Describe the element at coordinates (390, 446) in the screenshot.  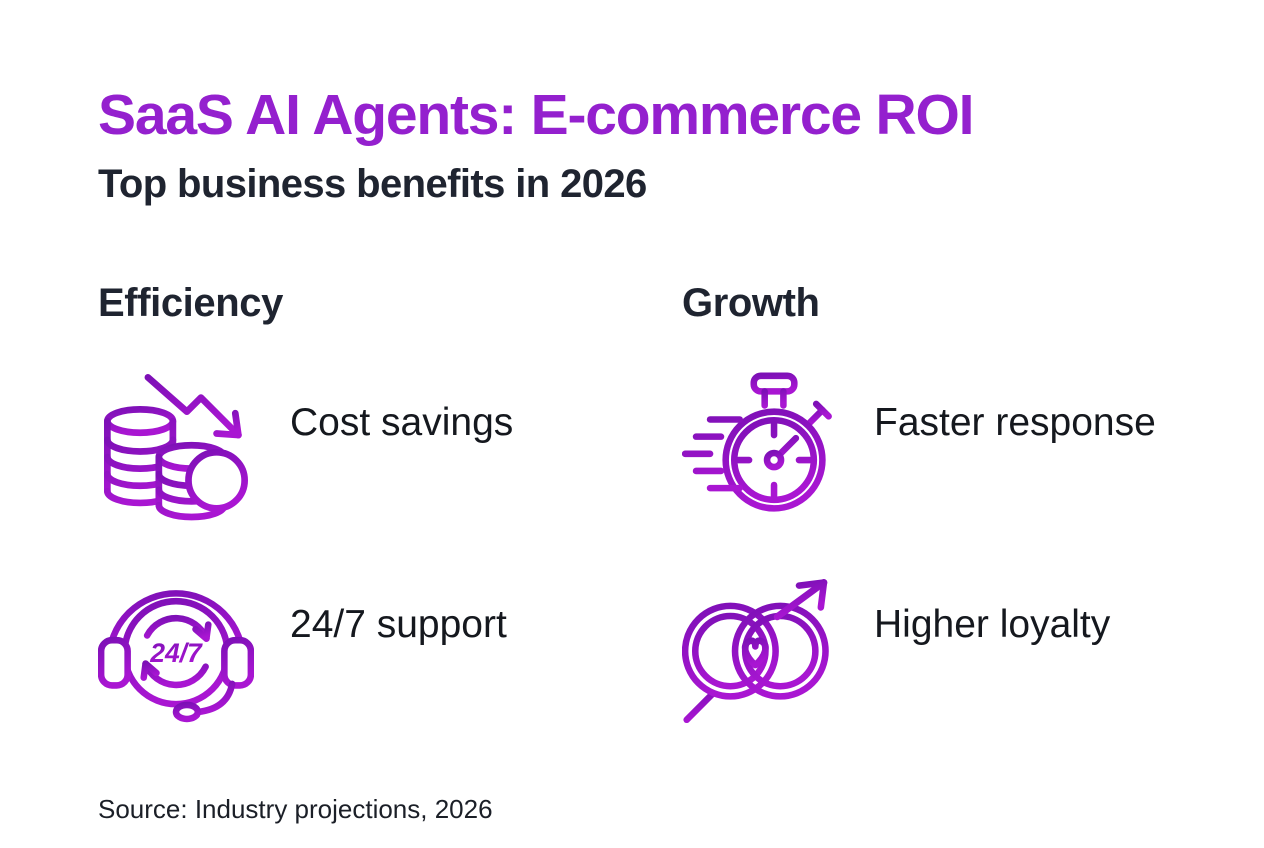
I see `benefit-item-cost-savings: Cost savings` at that location.